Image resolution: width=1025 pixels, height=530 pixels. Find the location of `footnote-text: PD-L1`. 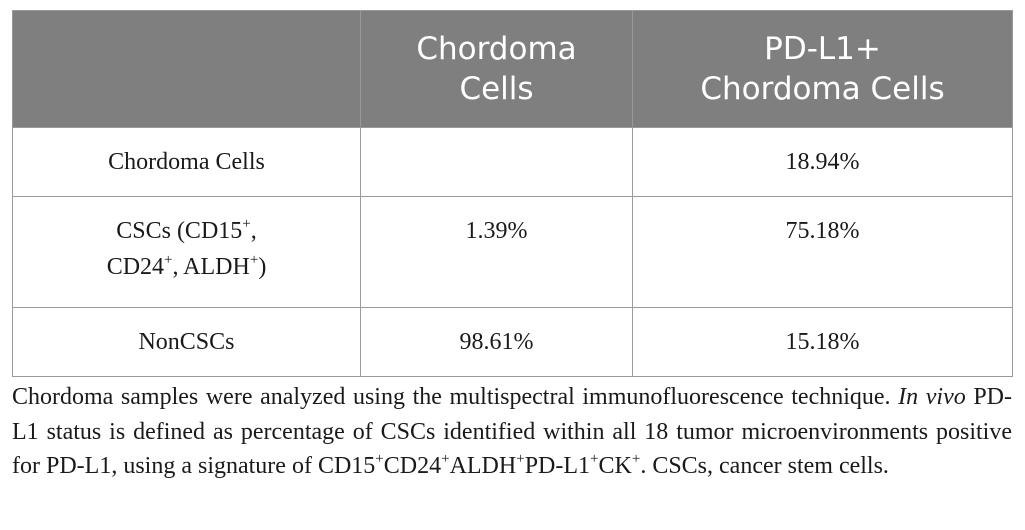

footnote-text: PD-L1 is located at coordinates (557, 466).